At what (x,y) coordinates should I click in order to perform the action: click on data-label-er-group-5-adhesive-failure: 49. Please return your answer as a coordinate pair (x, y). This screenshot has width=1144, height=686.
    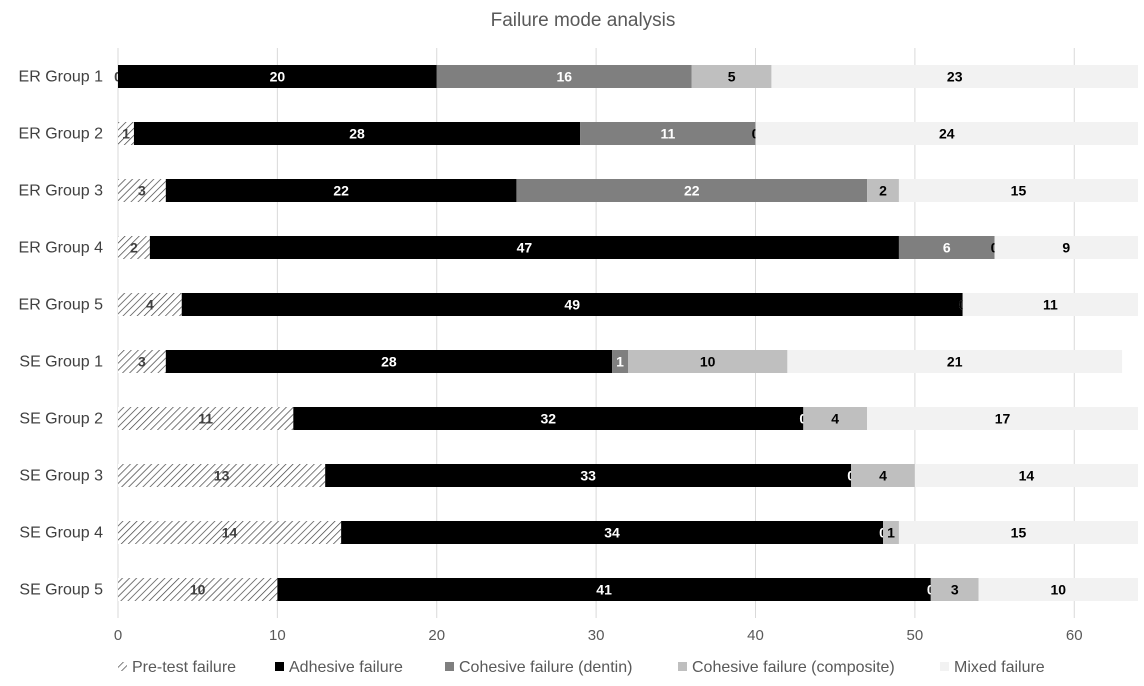
    Looking at the image, I should click on (572, 305).